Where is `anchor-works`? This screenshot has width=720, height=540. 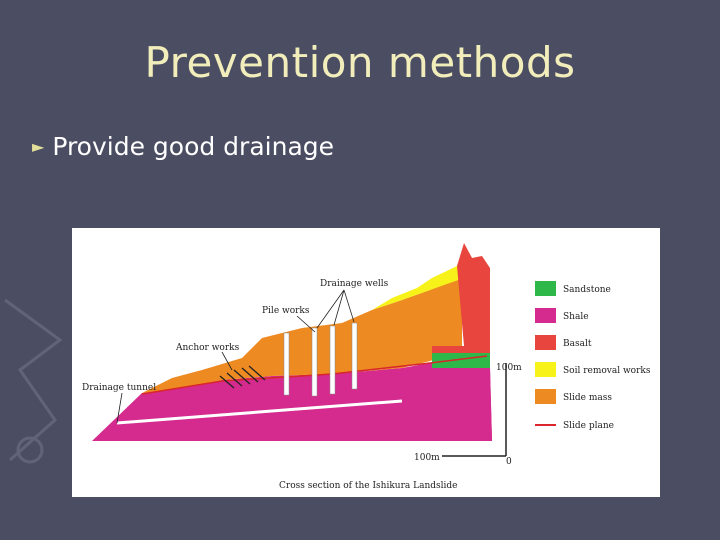 anchor-works is located at coordinates (242, 377).